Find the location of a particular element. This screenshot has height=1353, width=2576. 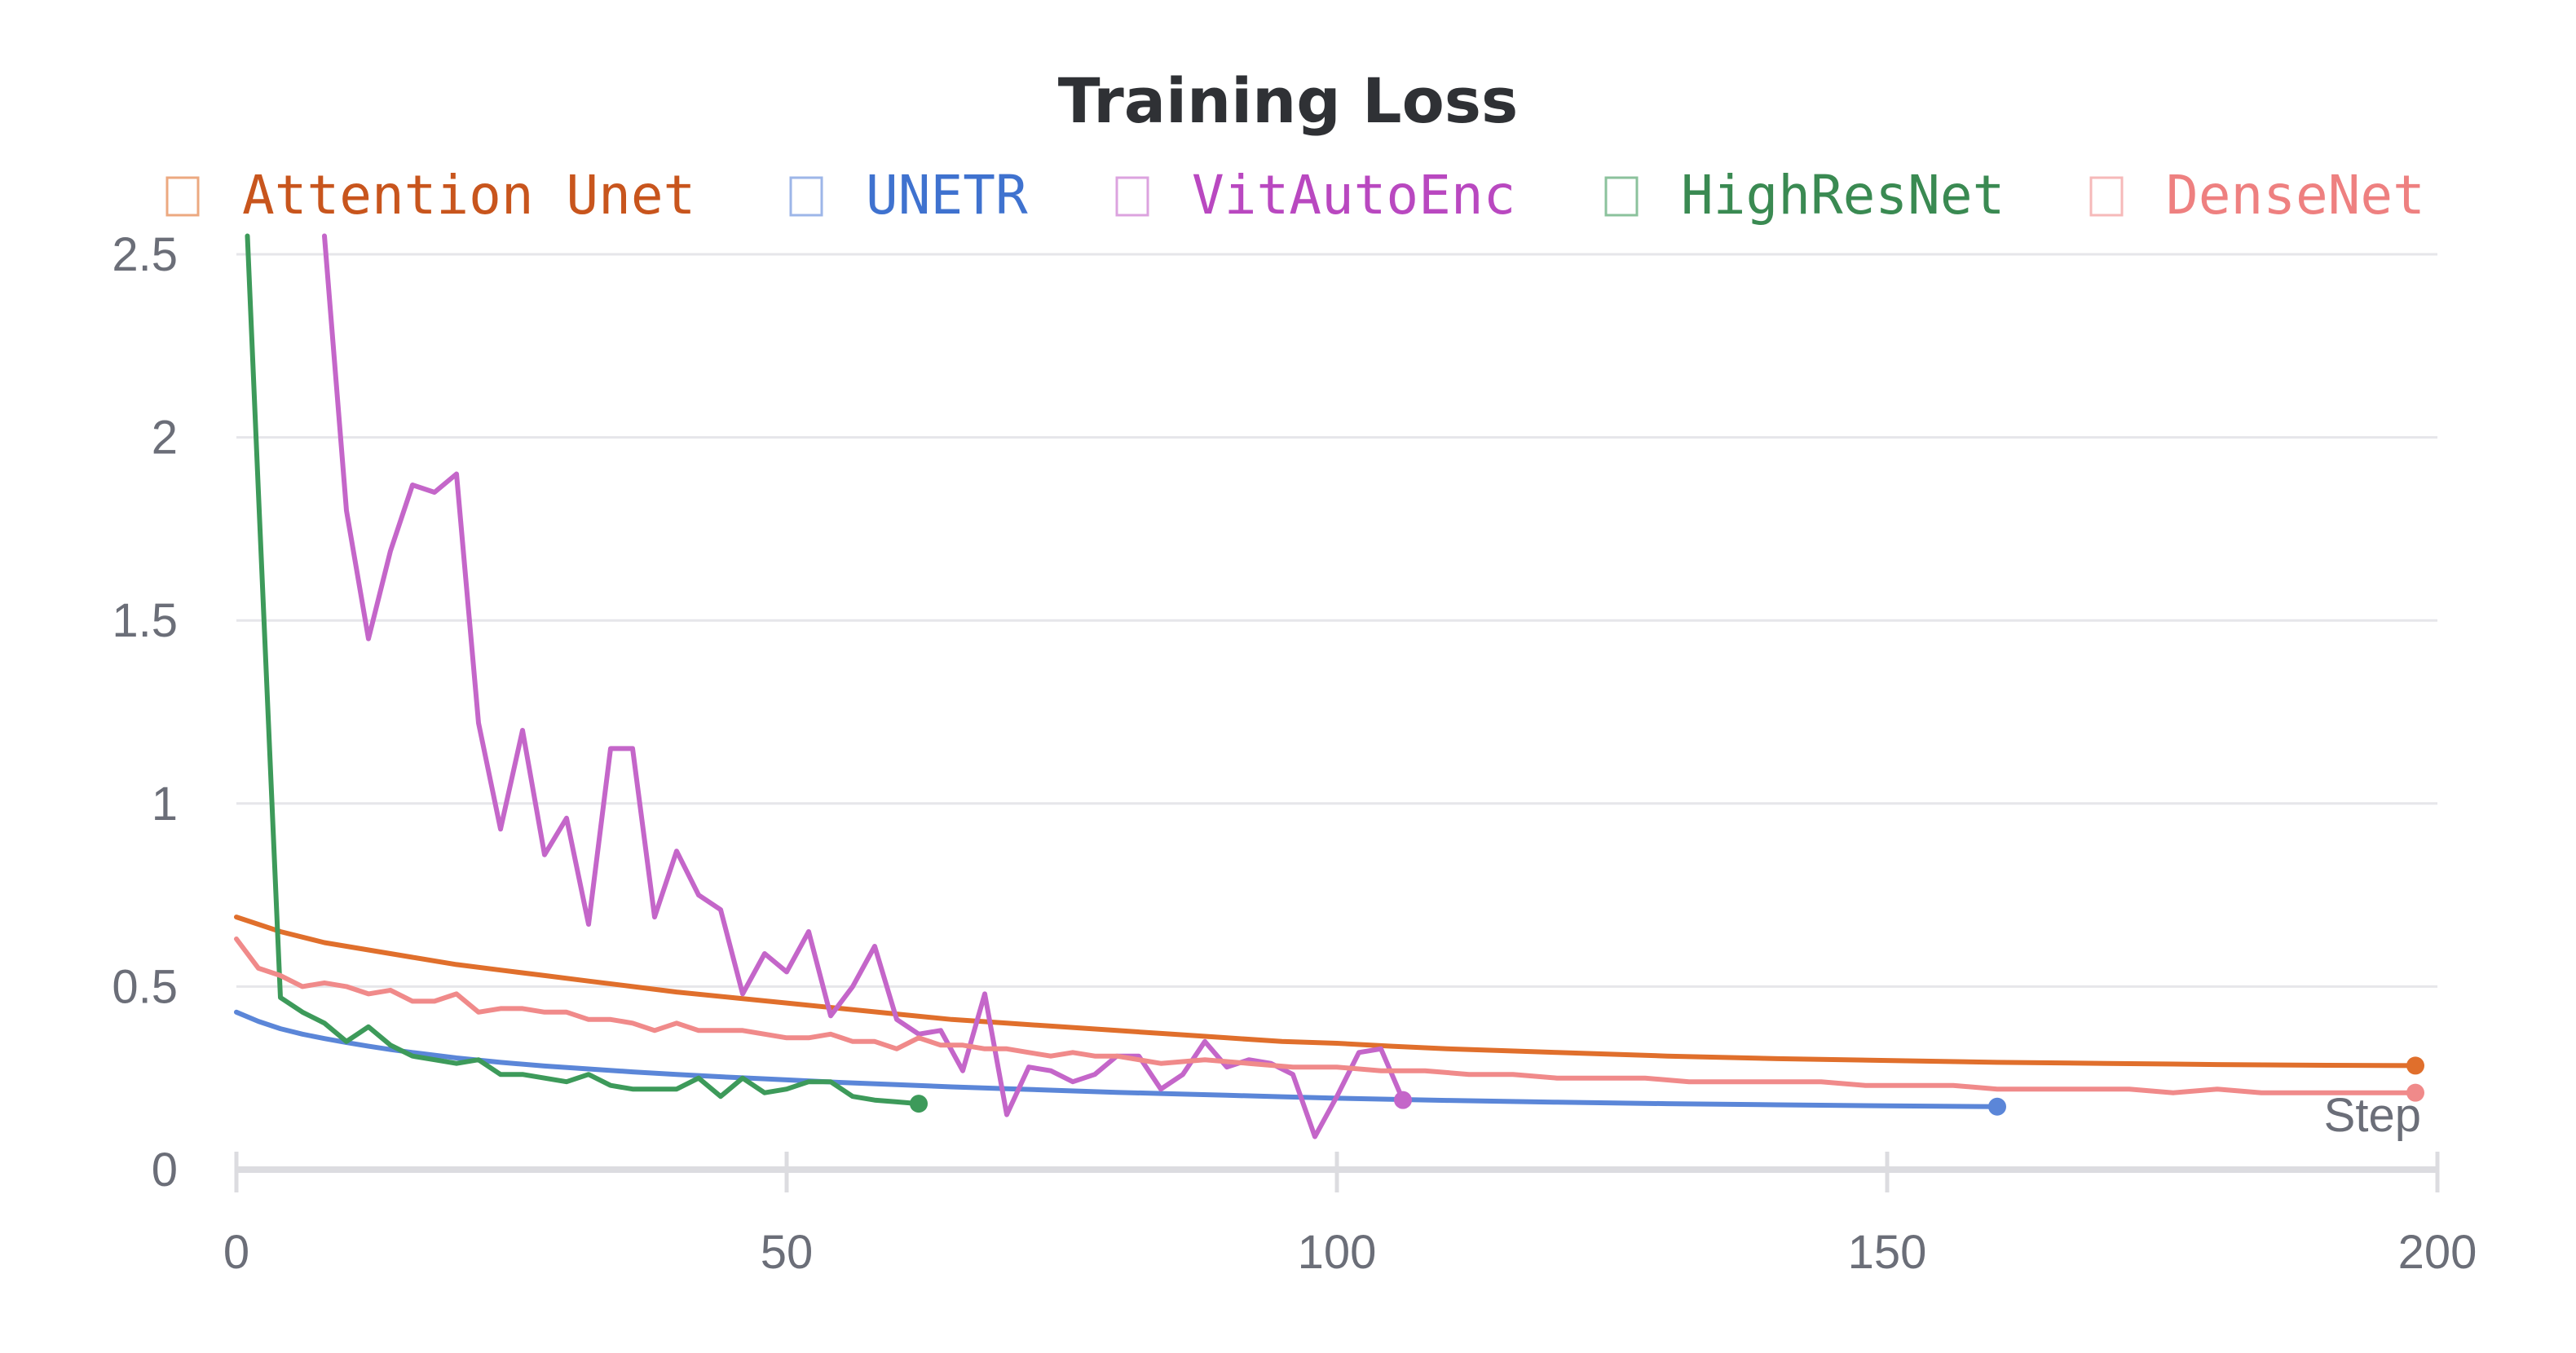

legend-item-unetr: UNETR is located at coordinates (908, 195).